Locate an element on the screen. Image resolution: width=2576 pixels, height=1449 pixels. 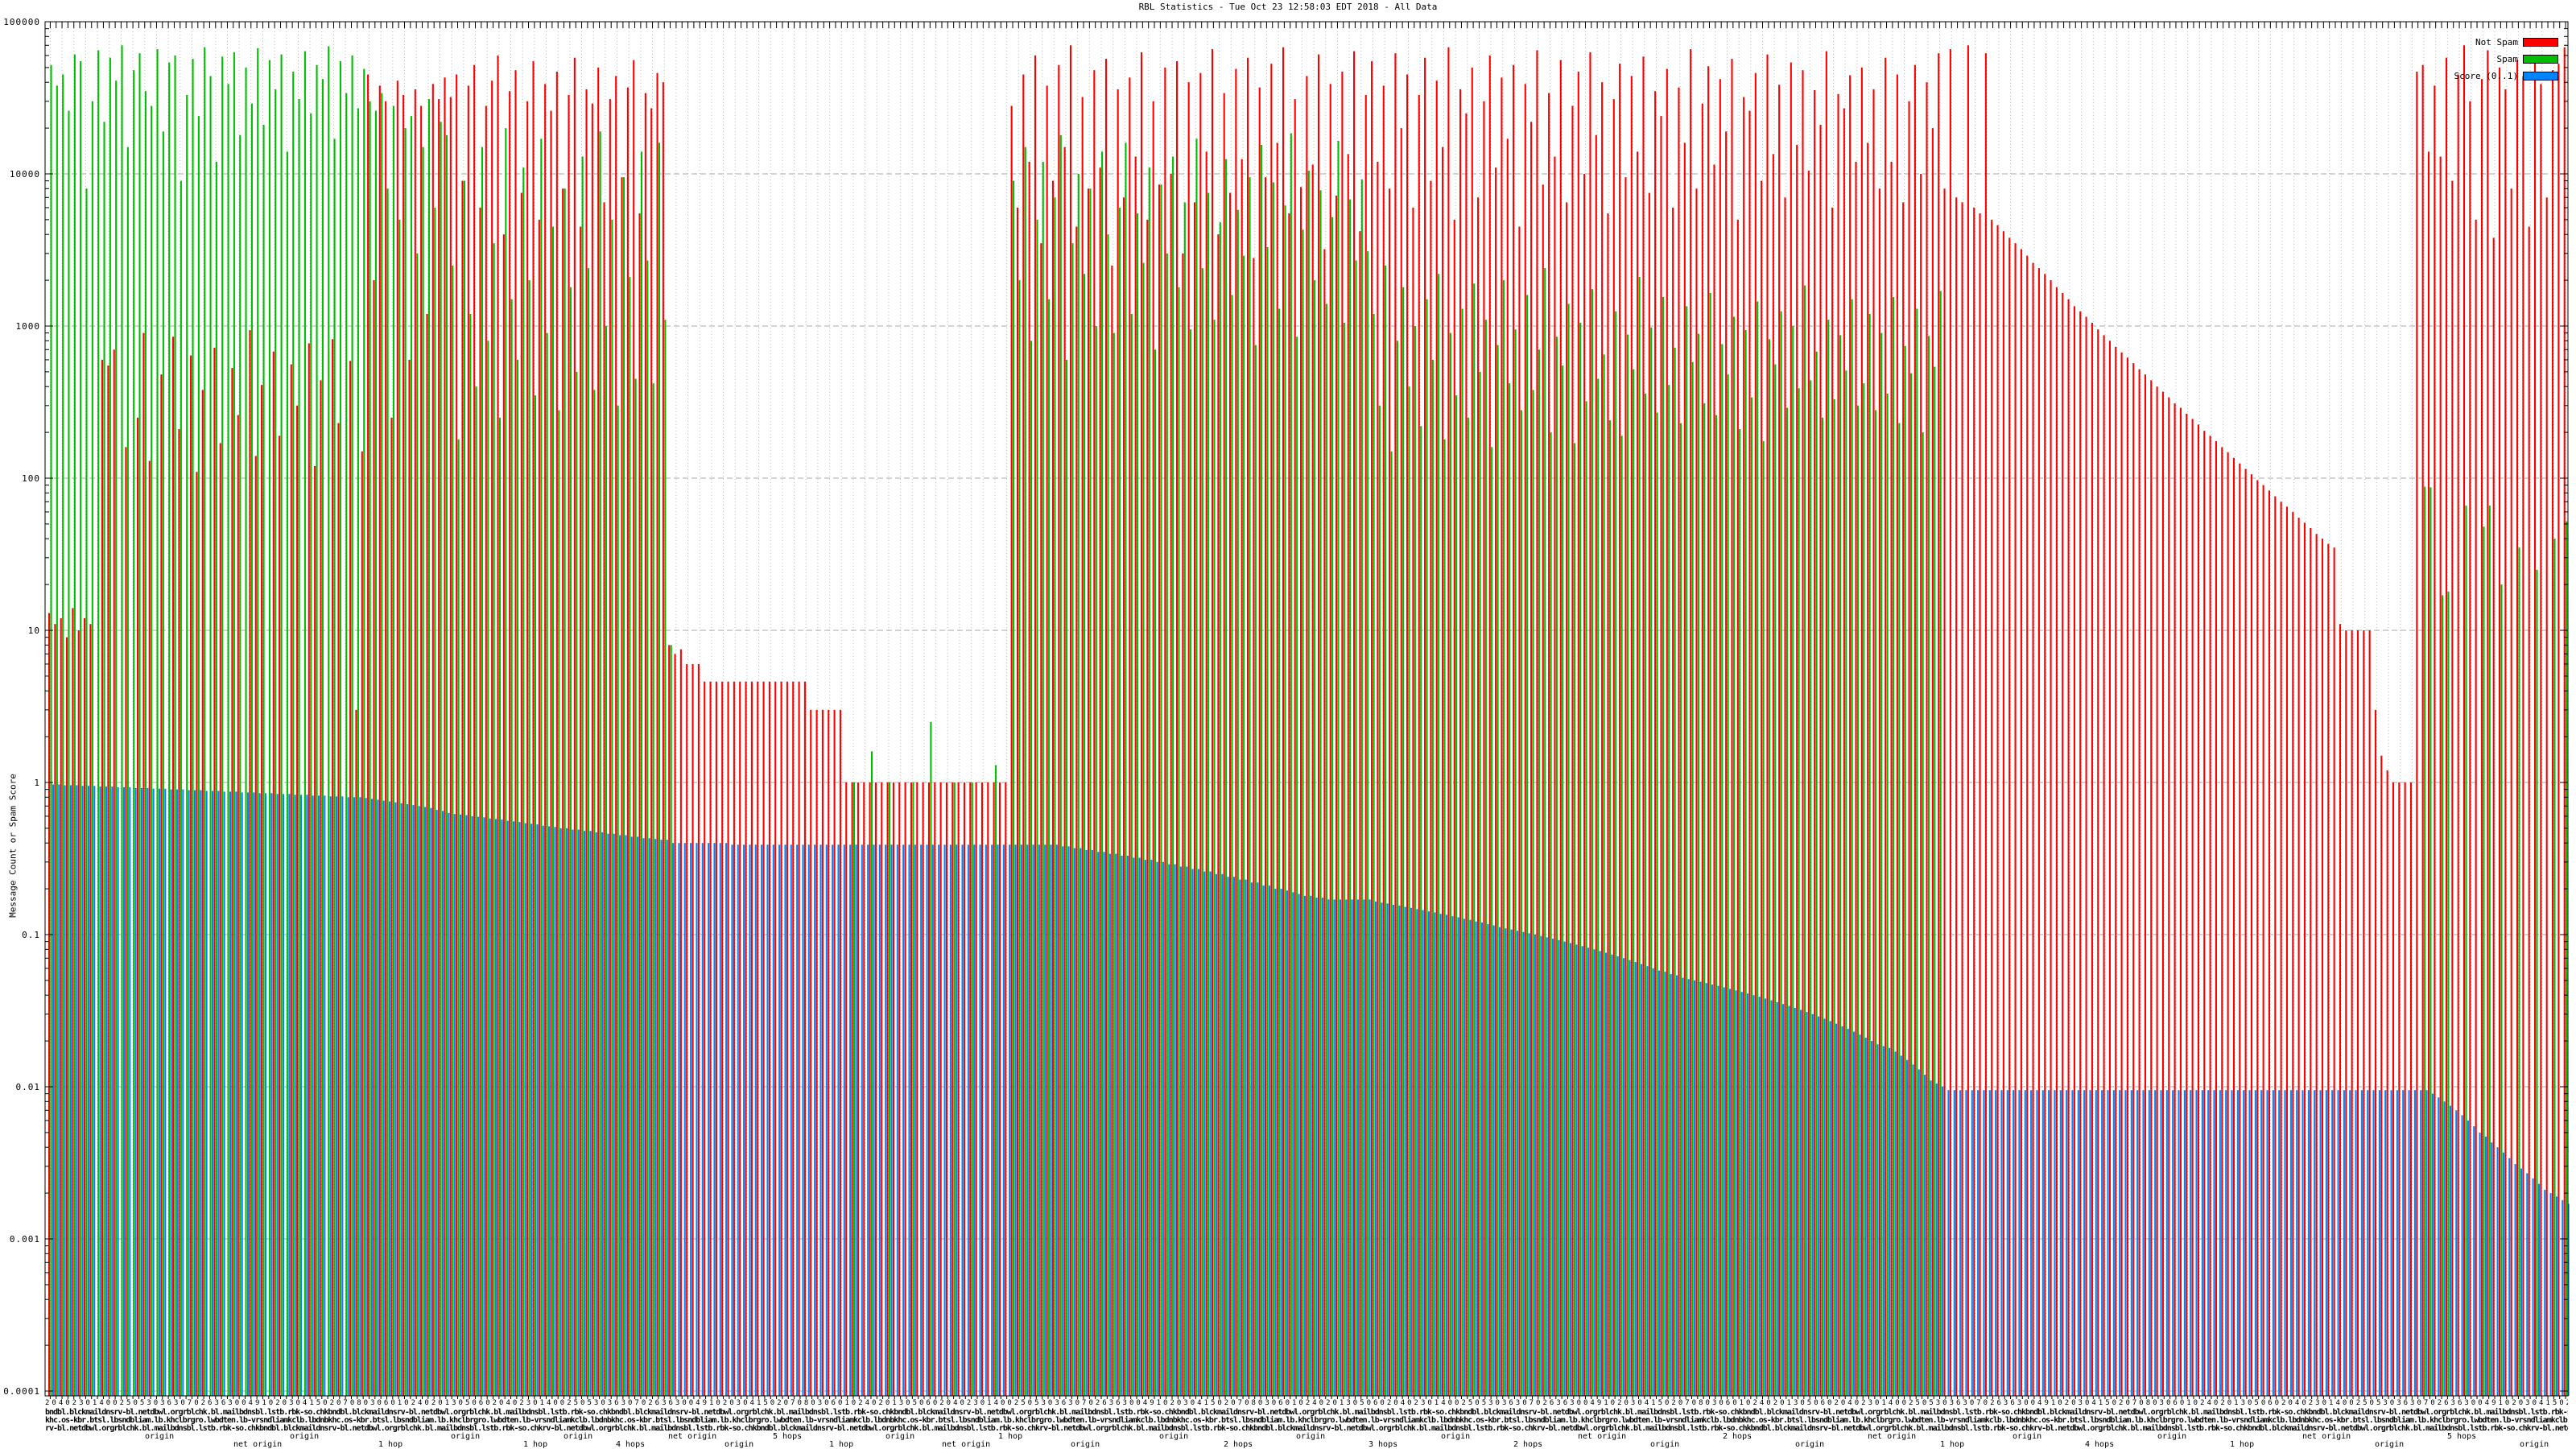
legend-item-label: Not Spam is located at coordinates (2496, 42).